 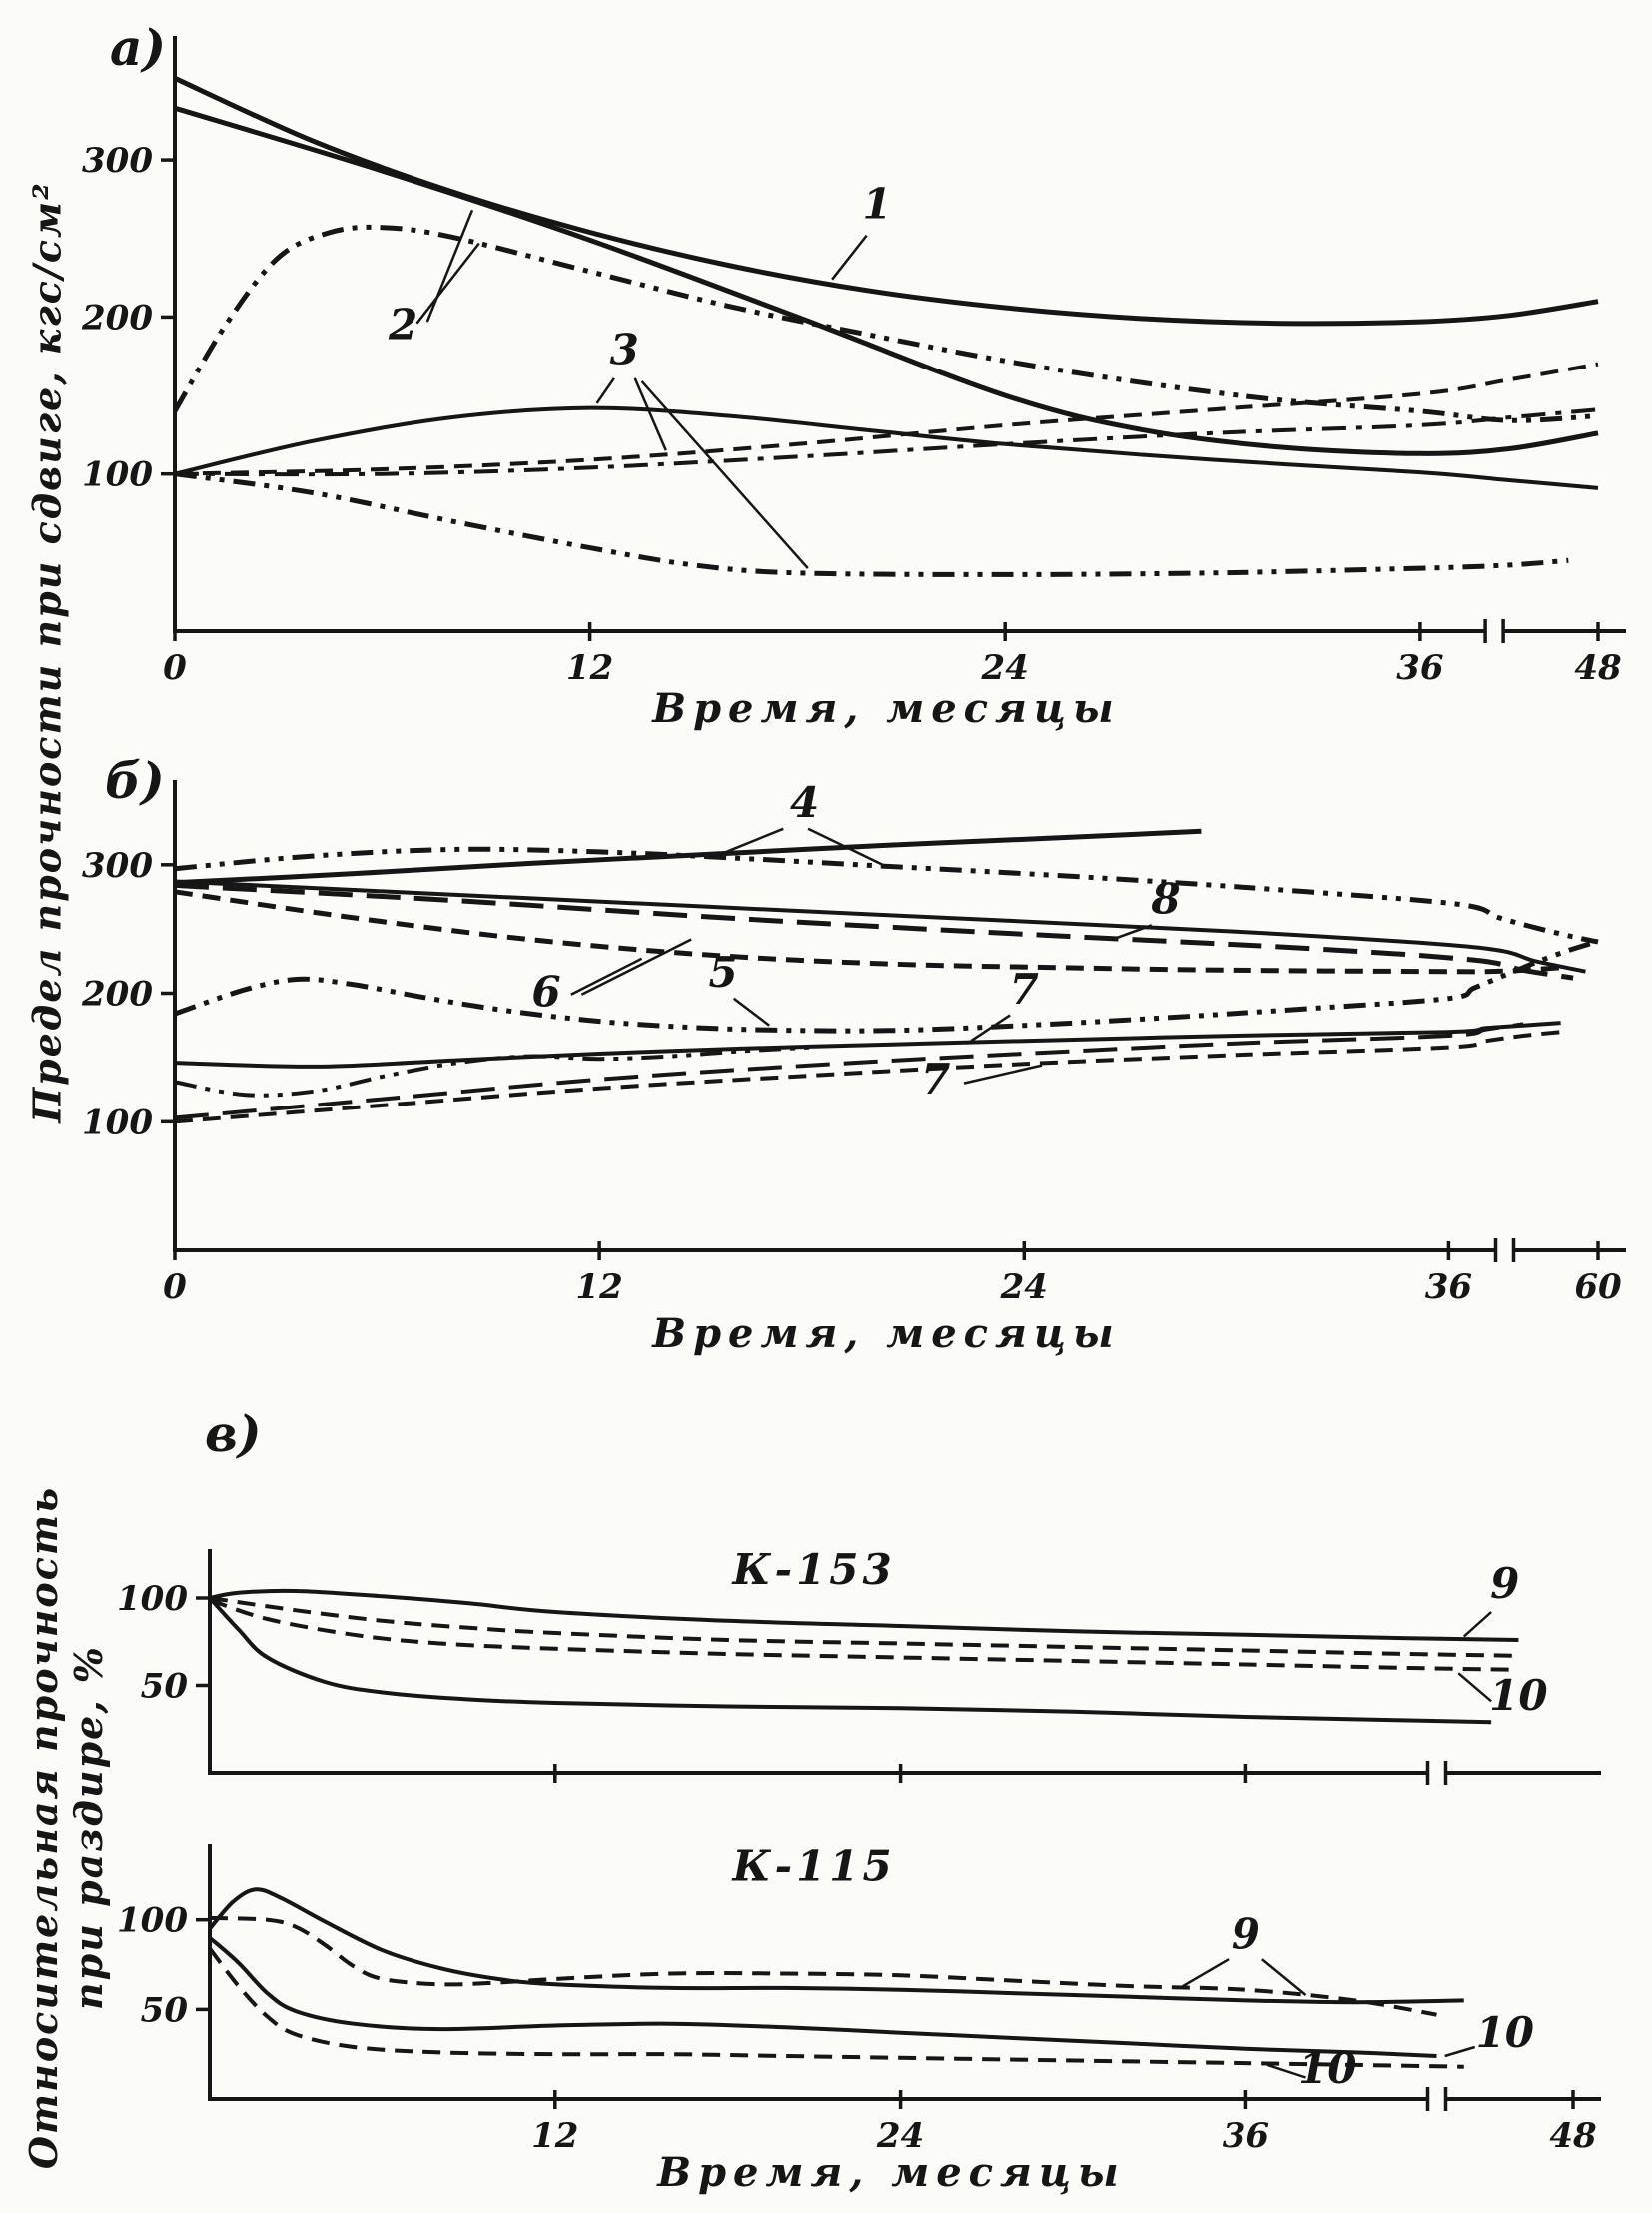 What do you see at coordinates (891, 2173) in the screenshot?
I see `x-axis-label-v: Время, месяцы` at bounding box center [891, 2173].